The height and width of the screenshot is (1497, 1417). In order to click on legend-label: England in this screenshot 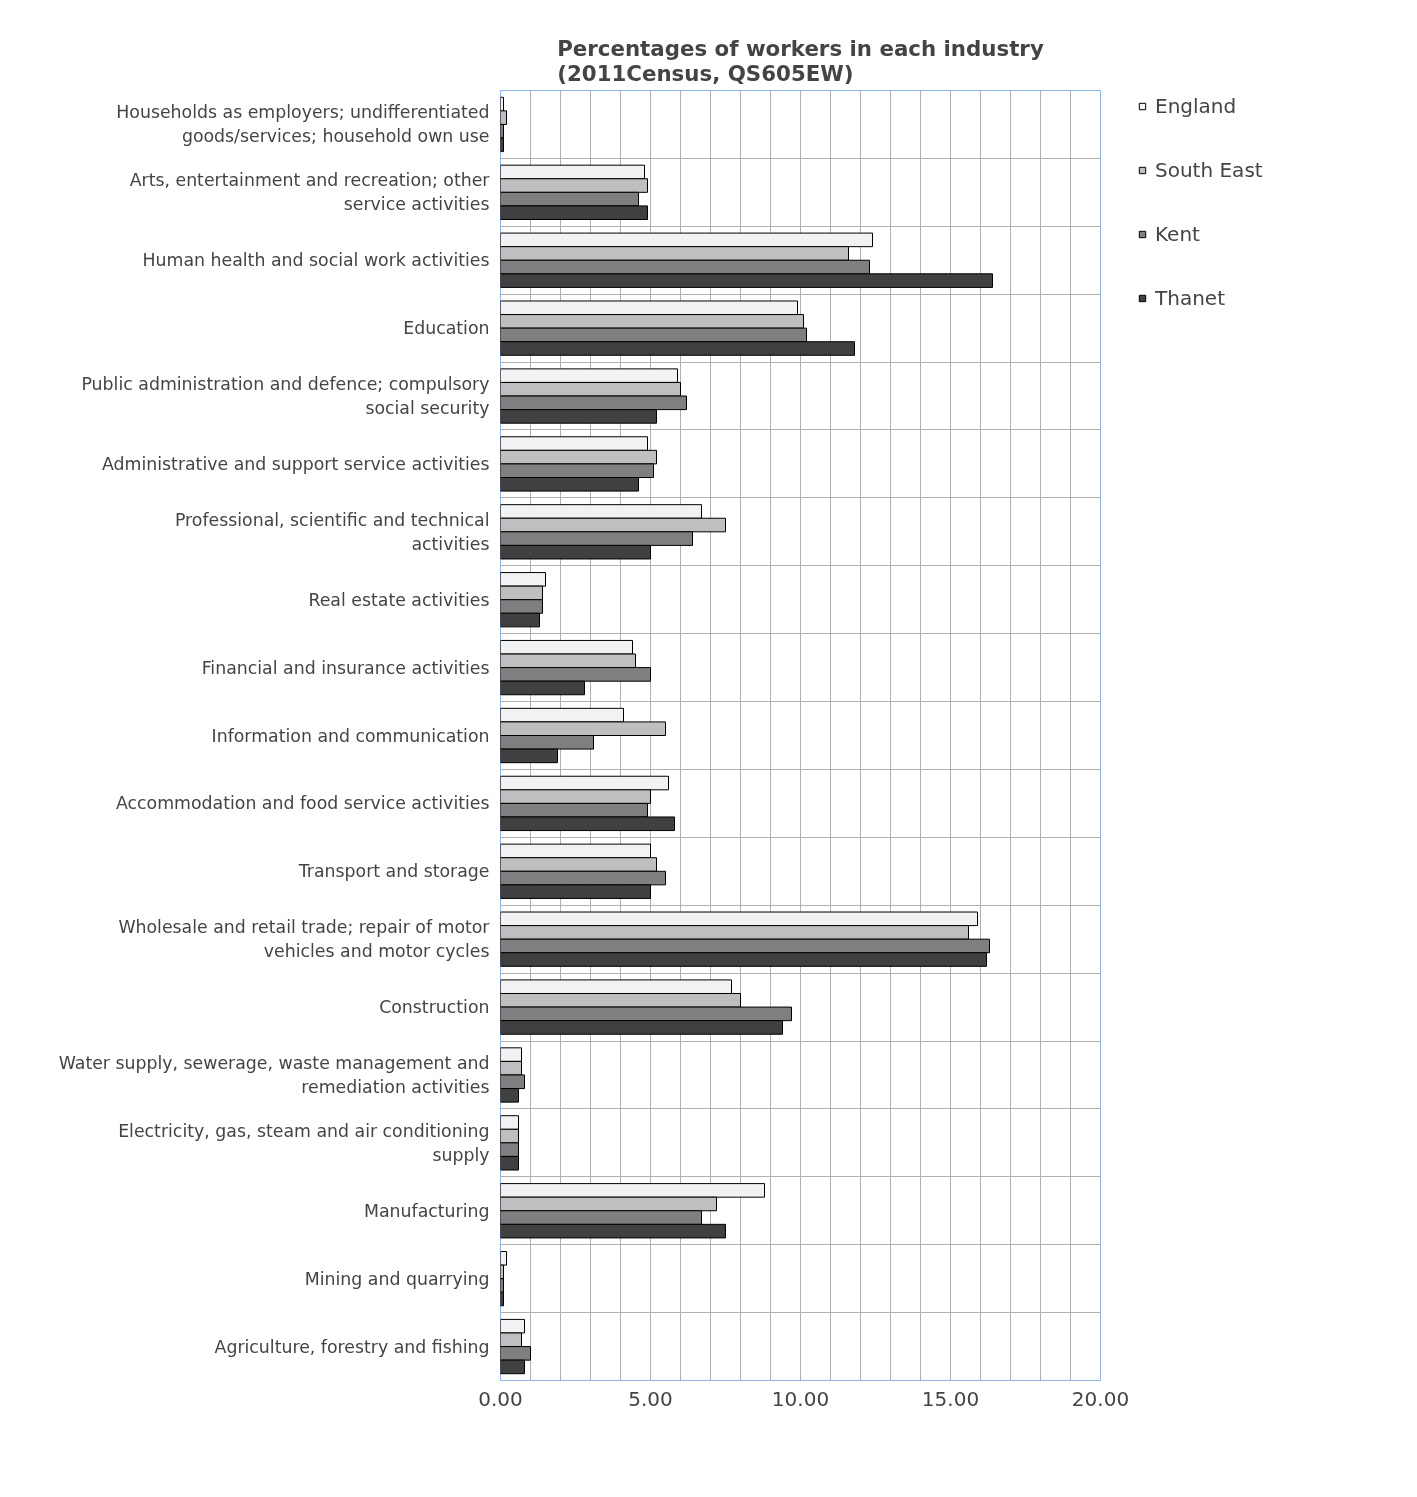, I will do `click(1196, 106)`.